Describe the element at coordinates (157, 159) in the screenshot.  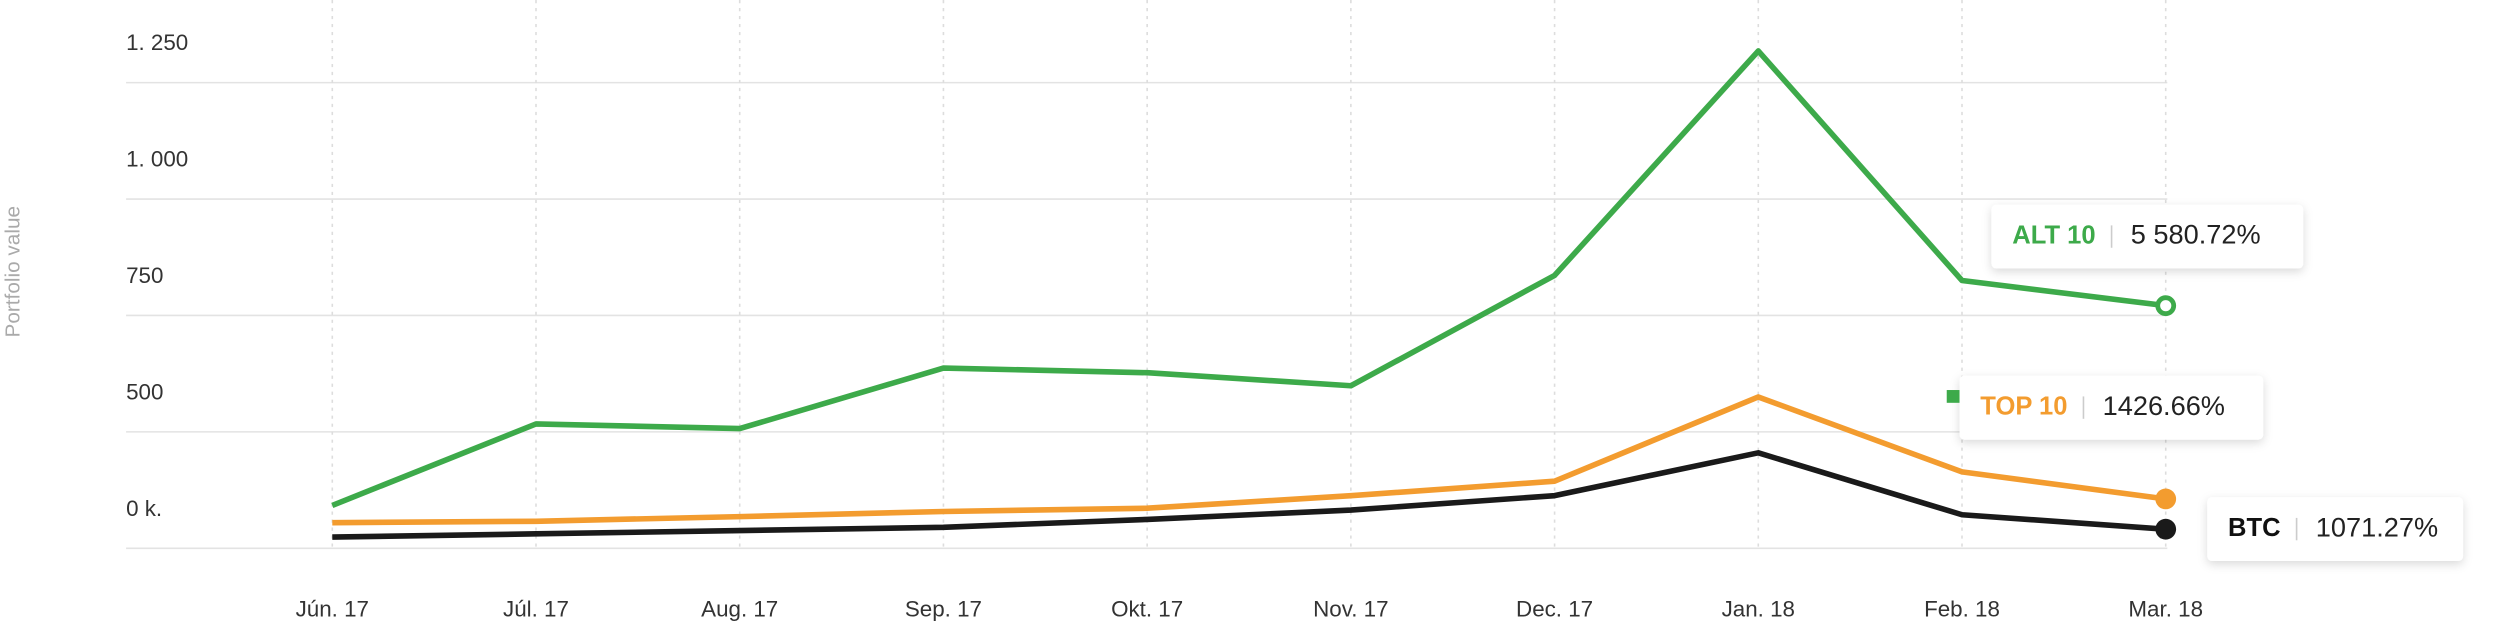
I see `y-tick-label: 1. 000` at that location.